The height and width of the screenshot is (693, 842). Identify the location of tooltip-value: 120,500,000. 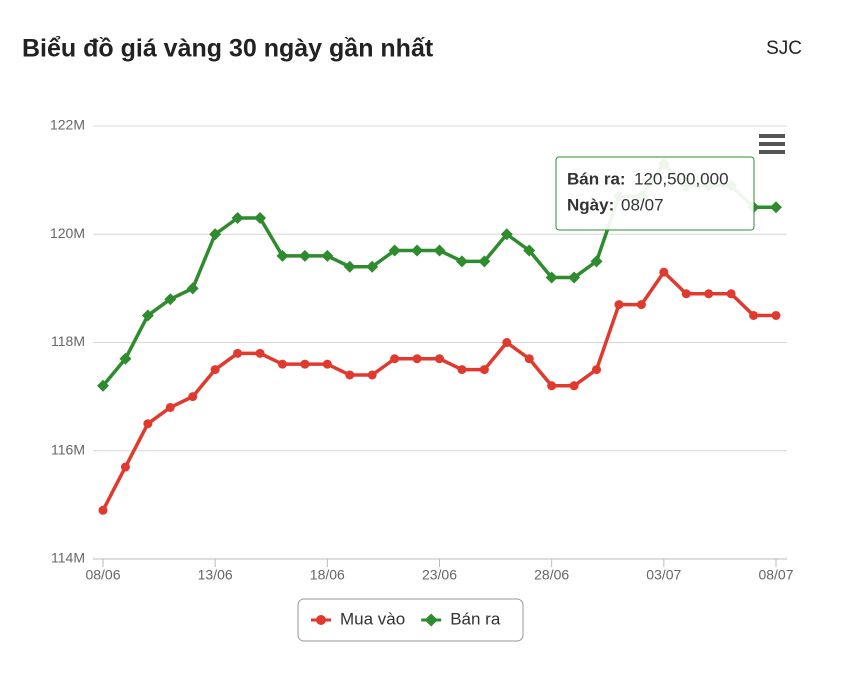
(681, 178).